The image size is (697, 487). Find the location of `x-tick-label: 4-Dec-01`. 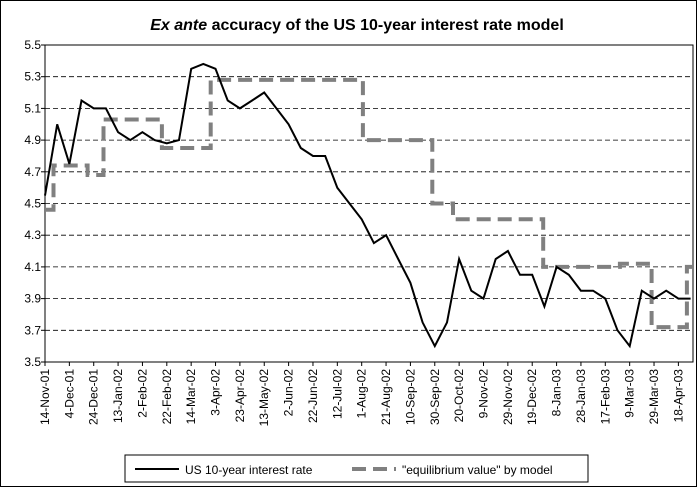

x-tick-label: 4-Dec-01 is located at coordinates (69, 394).